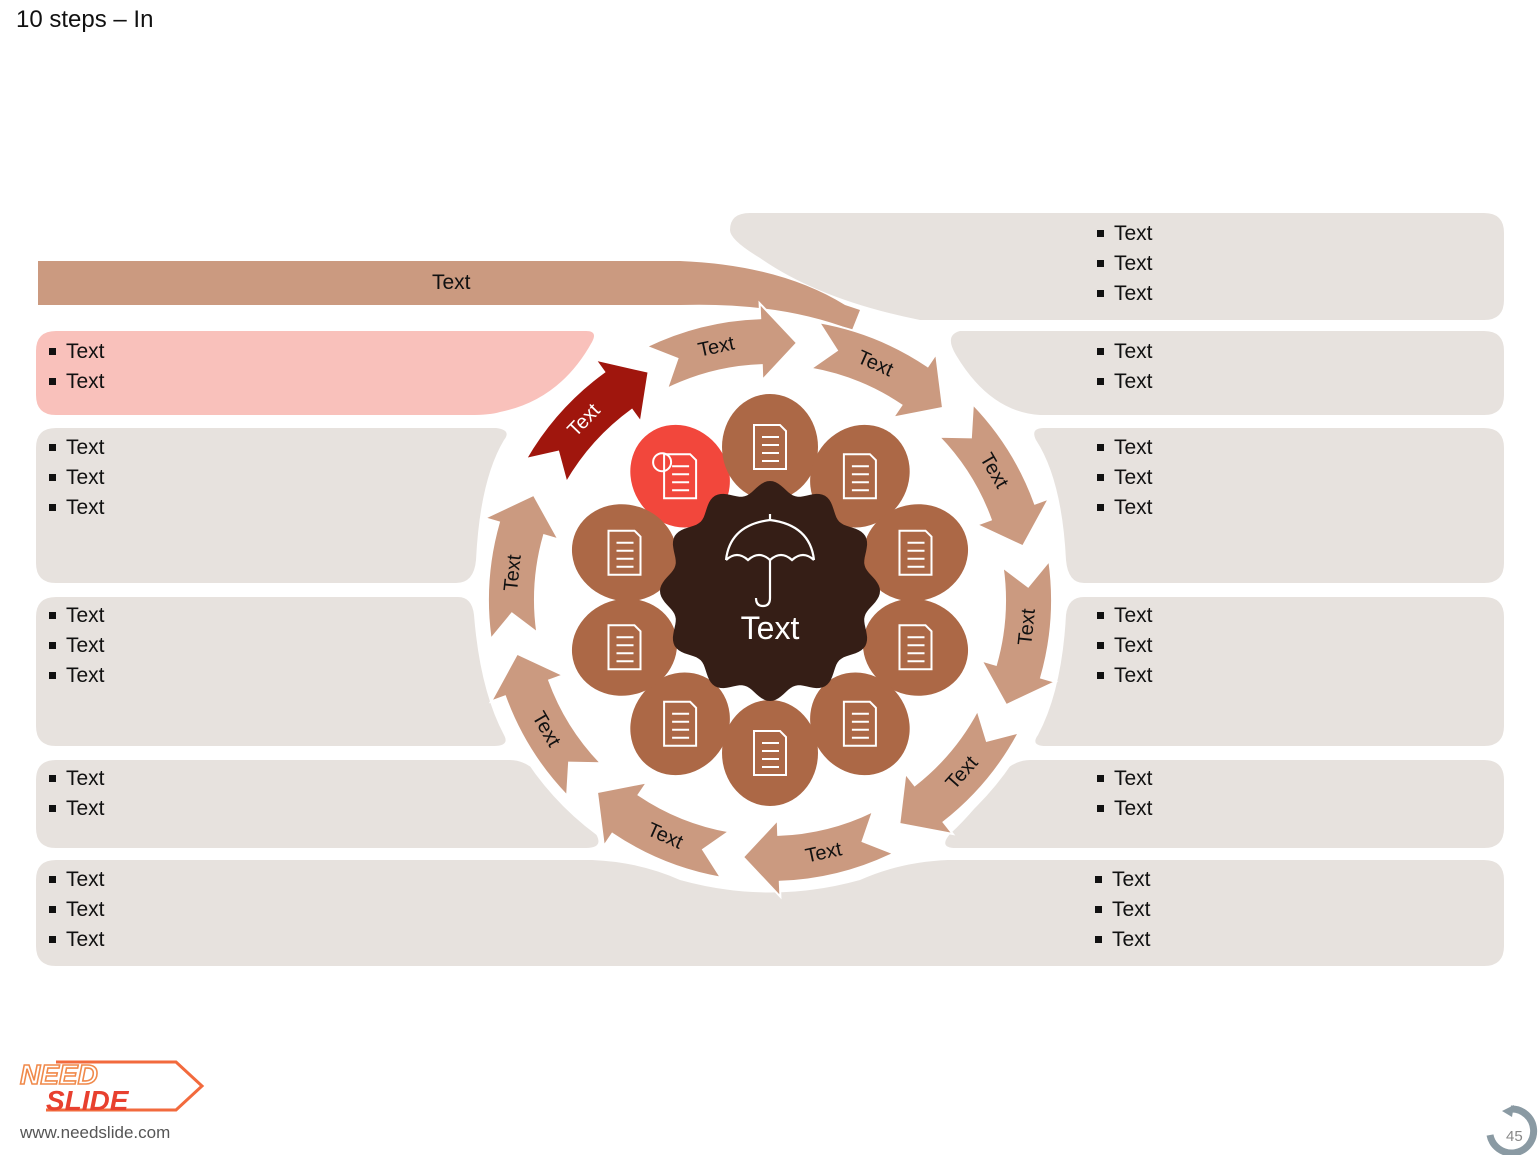  I want to click on left-list-3: Text Text Text, so click(70, 646).